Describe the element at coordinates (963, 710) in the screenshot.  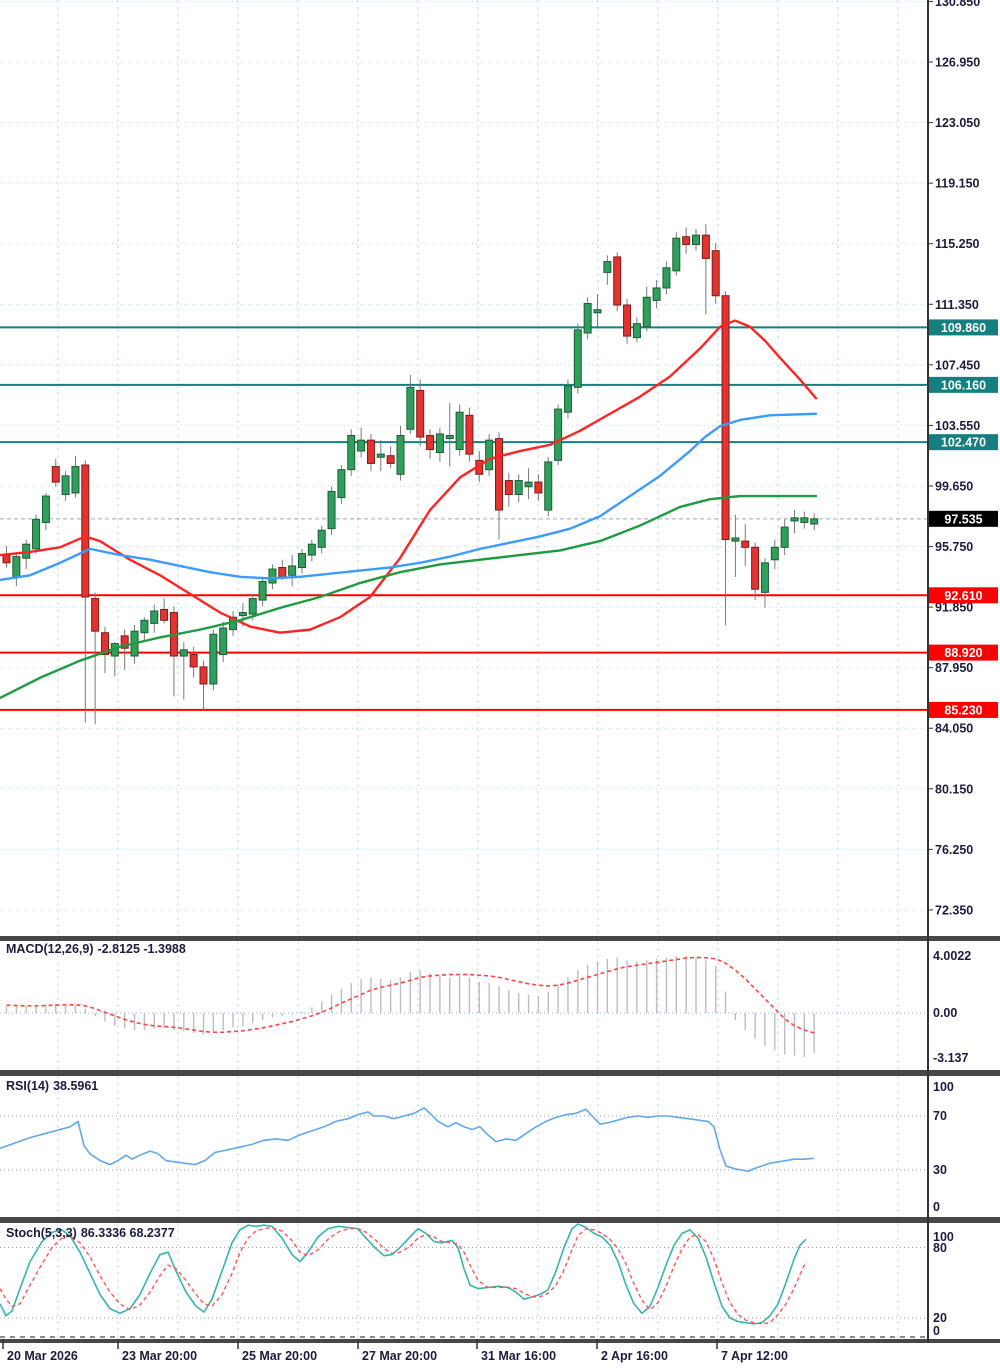
I see `support-badge-label: 85.230` at that location.